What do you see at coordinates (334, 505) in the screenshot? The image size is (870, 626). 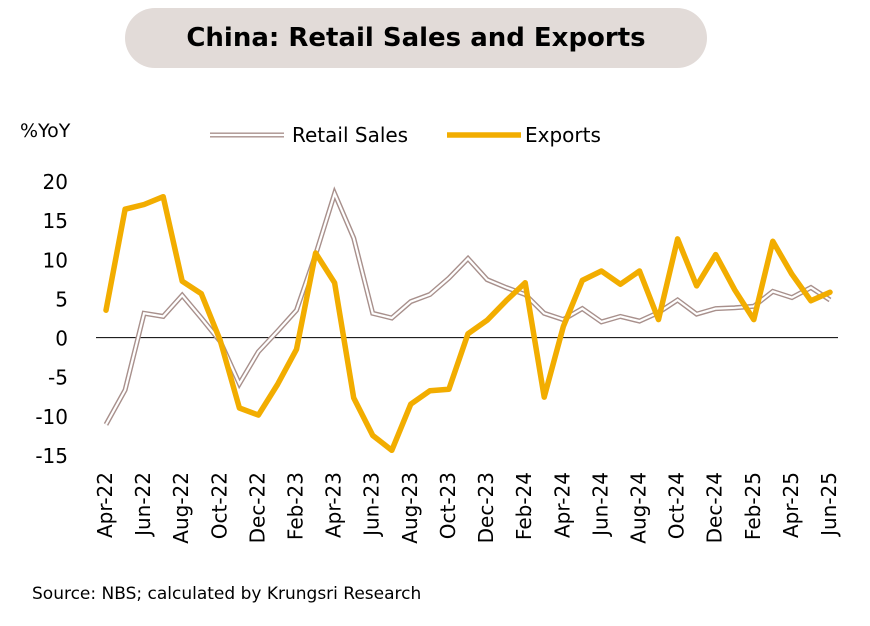 I see `x-tick-label: Apr-23` at bounding box center [334, 505].